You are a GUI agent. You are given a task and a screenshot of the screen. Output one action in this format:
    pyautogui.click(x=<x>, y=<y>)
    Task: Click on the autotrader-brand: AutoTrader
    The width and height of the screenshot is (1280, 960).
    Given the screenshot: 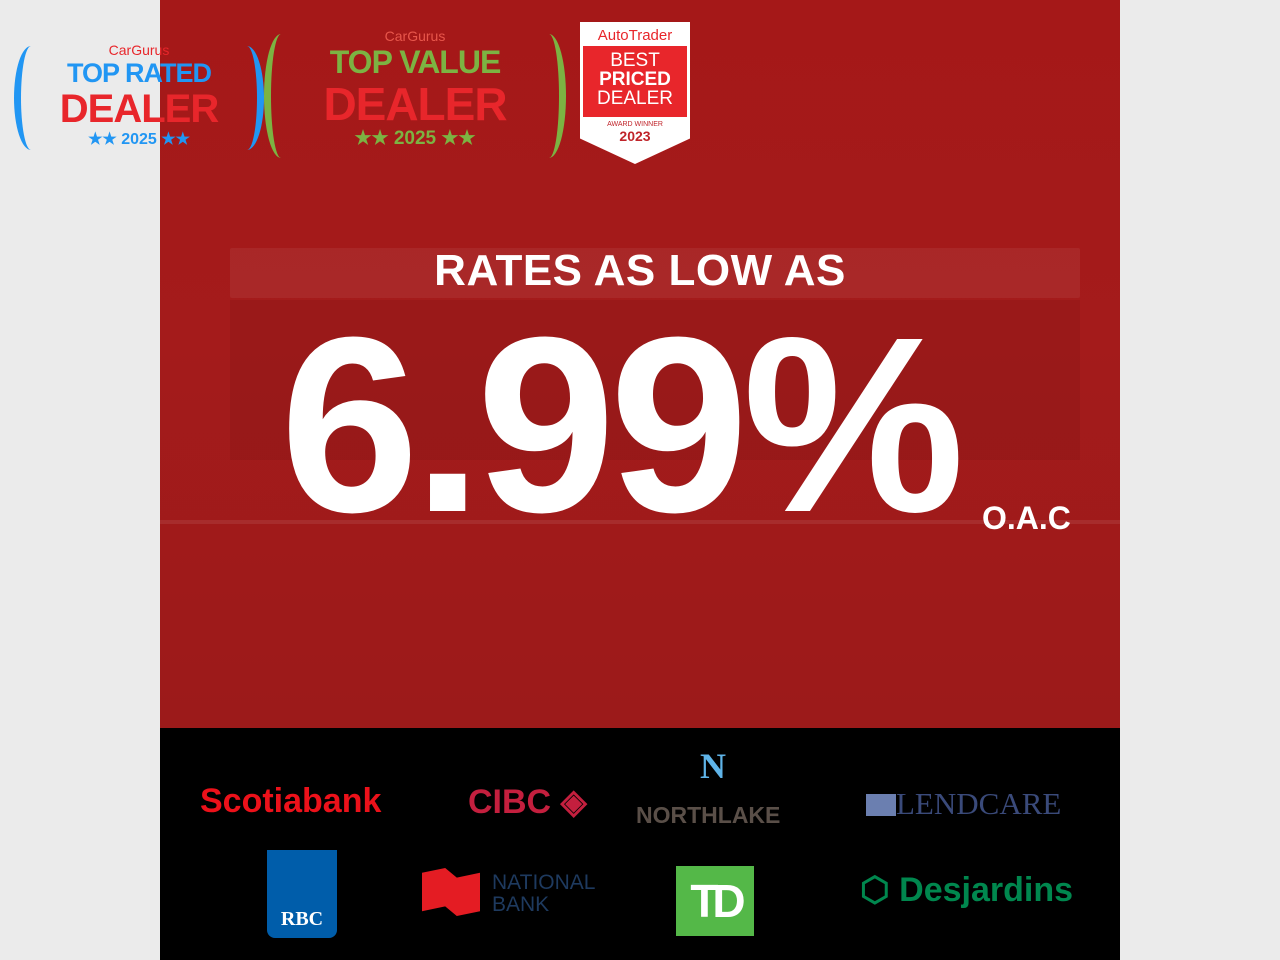 What is the action you would take?
    pyautogui.click(x=635, y=35)
    